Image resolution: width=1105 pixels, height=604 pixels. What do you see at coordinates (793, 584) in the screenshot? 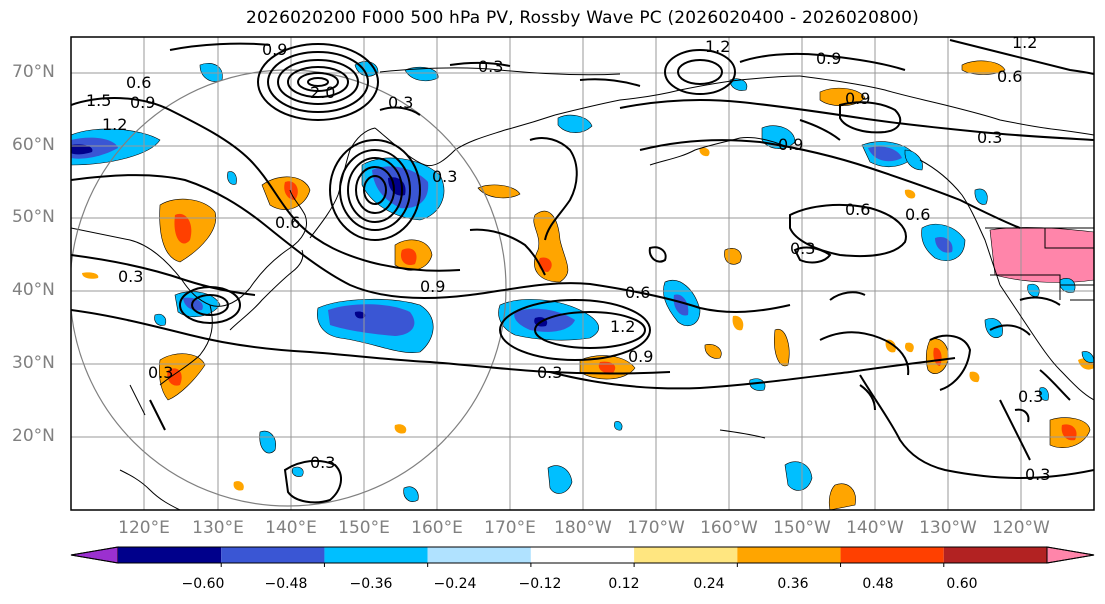
I see `colorbar-tick-label: 0.36` at bounding box center [793, 584].